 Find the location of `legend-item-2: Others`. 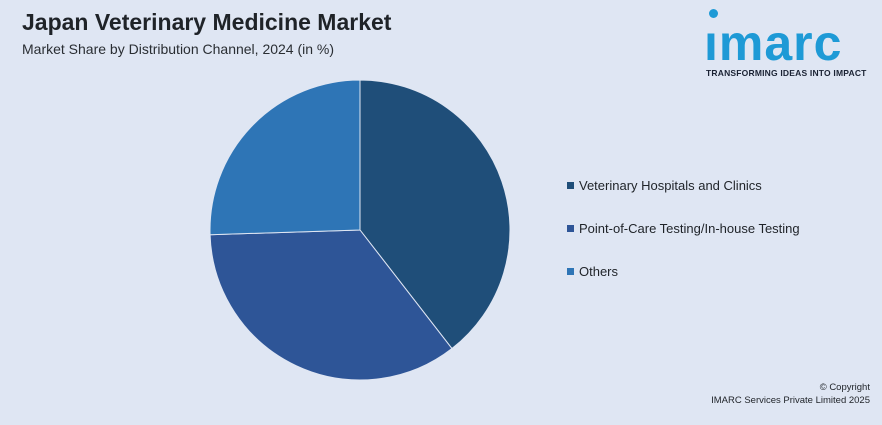

legend-item-2: Others is located at coordinates (683, 271).